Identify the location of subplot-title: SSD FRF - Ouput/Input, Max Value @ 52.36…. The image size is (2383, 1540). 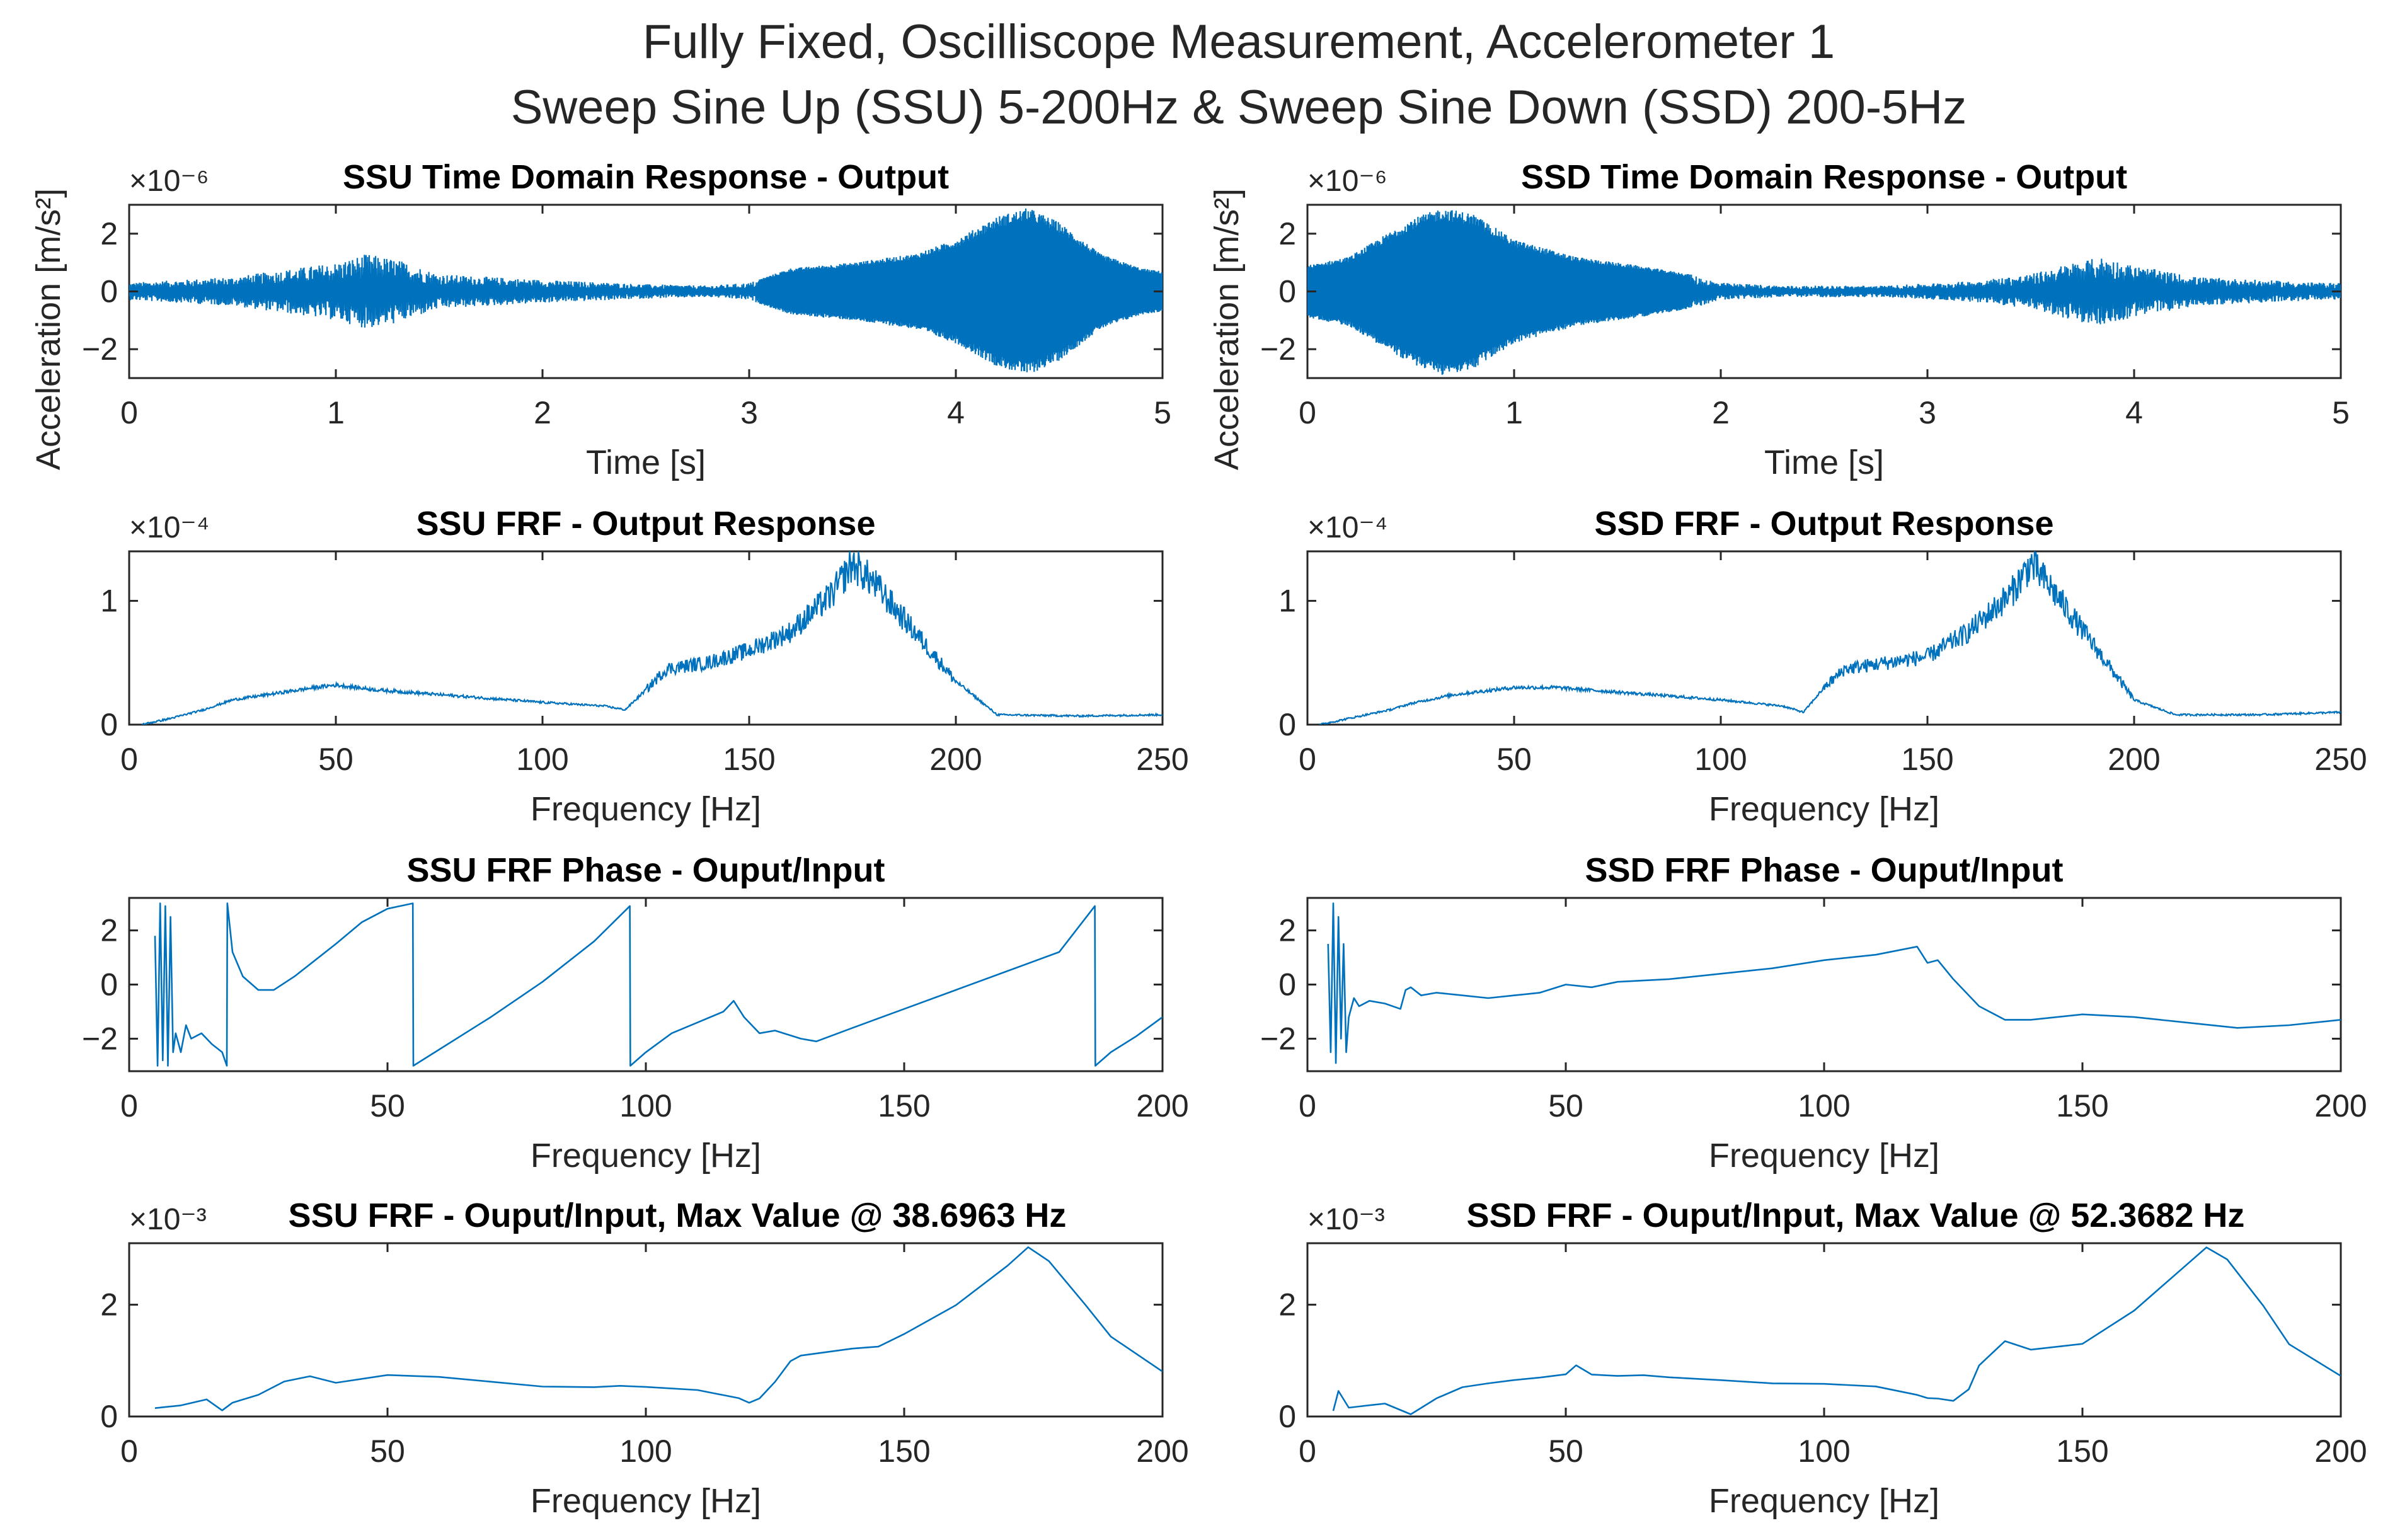
(1856, 1215).